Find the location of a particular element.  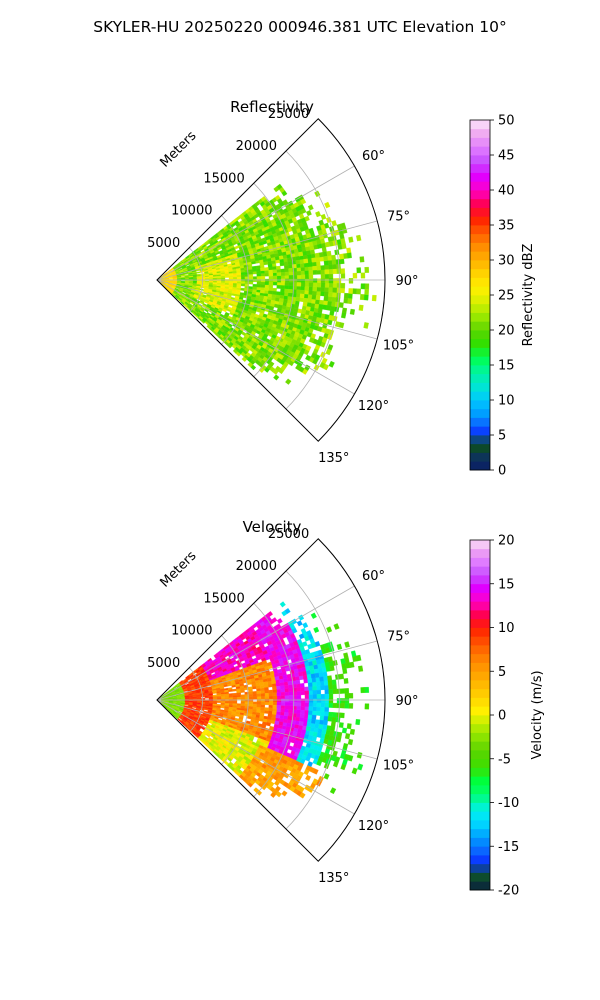

azimuth-tick-label: 90° is located at coordinates (406, 281).